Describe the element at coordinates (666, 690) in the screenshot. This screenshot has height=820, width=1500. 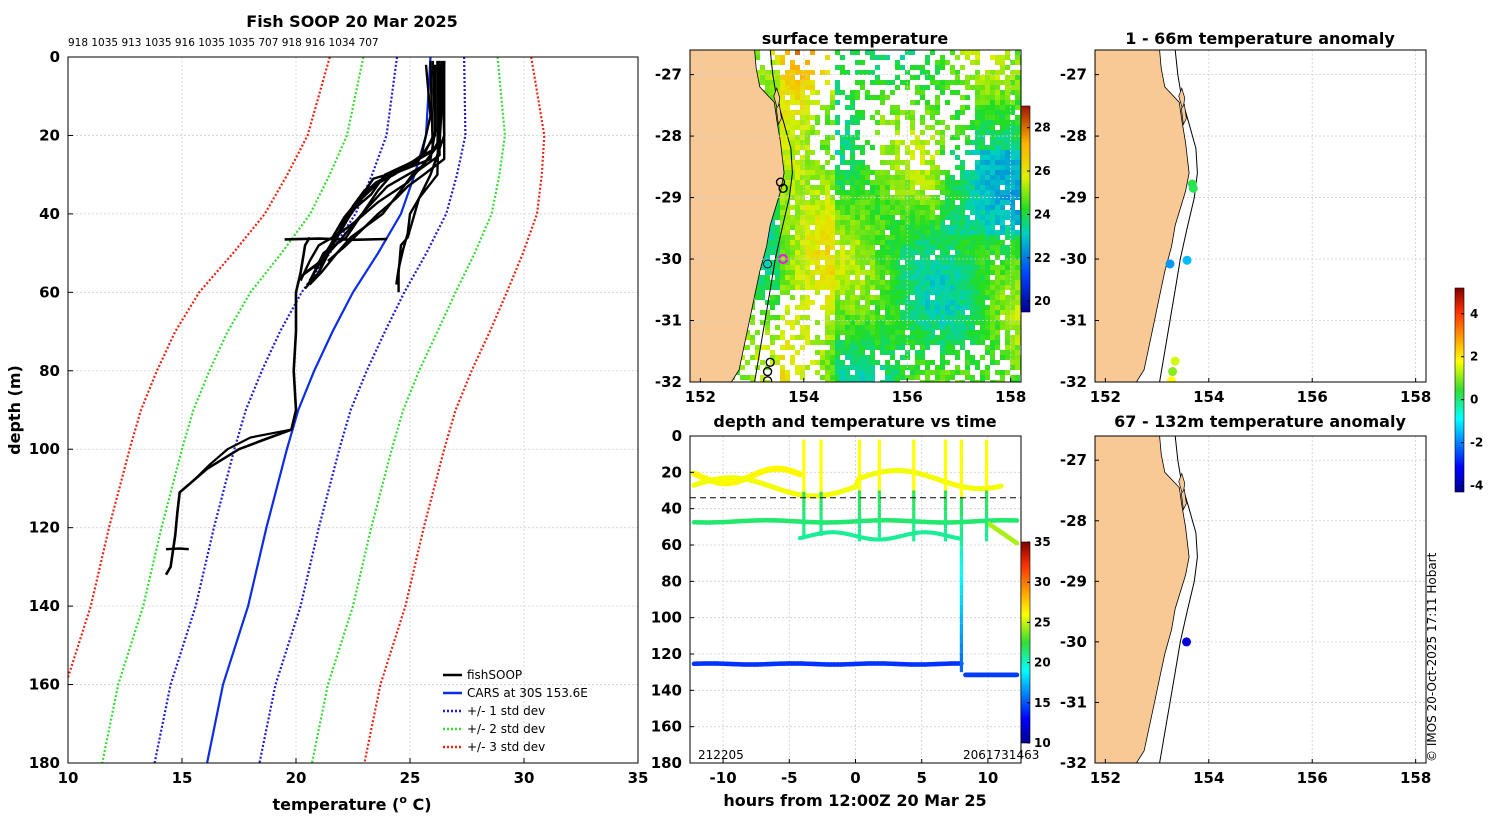
I see `timeseries-ytick-label: 140` at that location.